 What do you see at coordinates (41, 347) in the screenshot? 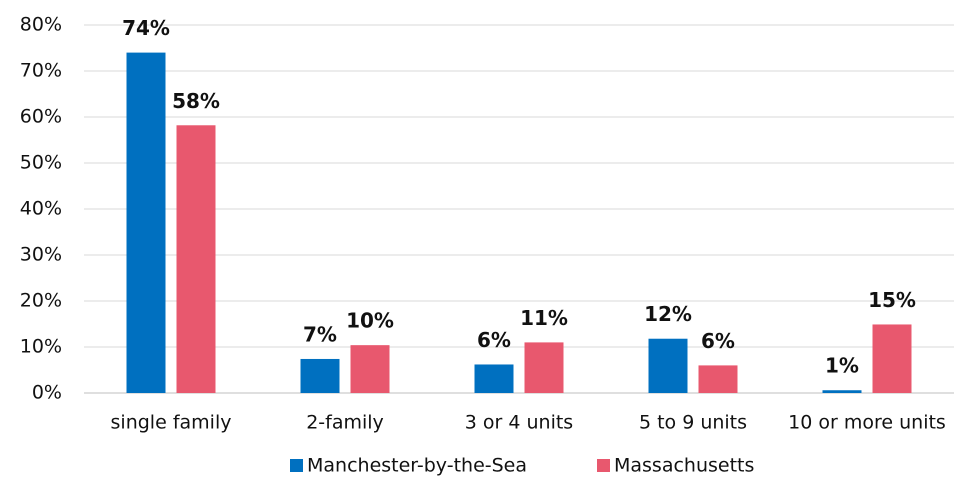
I see `y-tick-label: 10%` at bounding box center [41, 347].